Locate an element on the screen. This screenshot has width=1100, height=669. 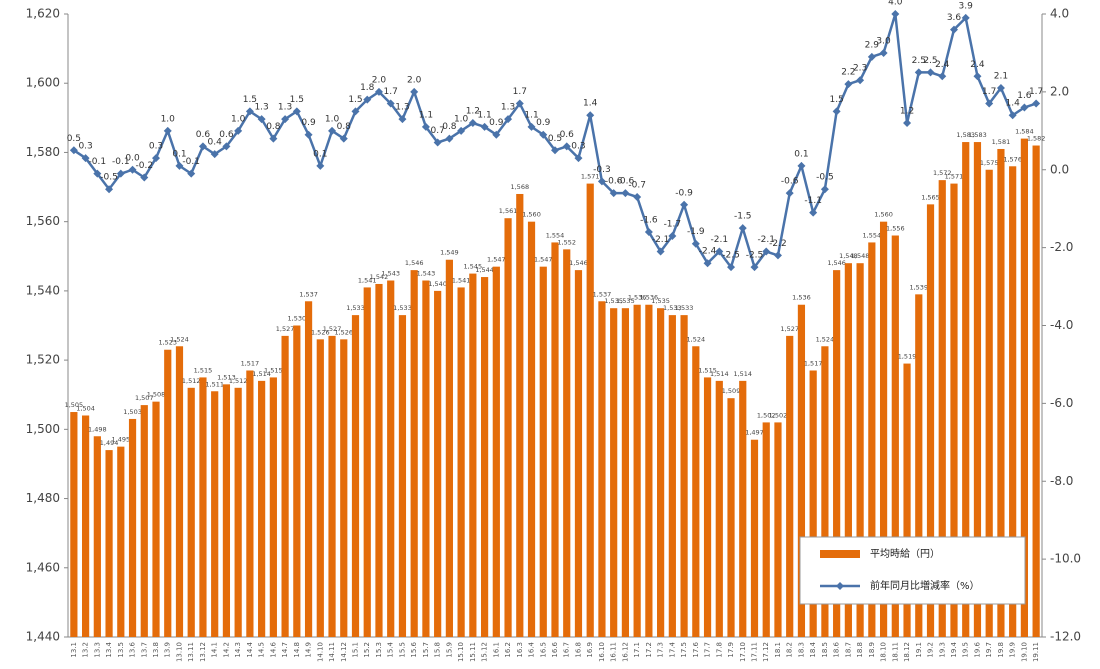
x-tick-label: 15.12 is located at coordinates (485, 652).